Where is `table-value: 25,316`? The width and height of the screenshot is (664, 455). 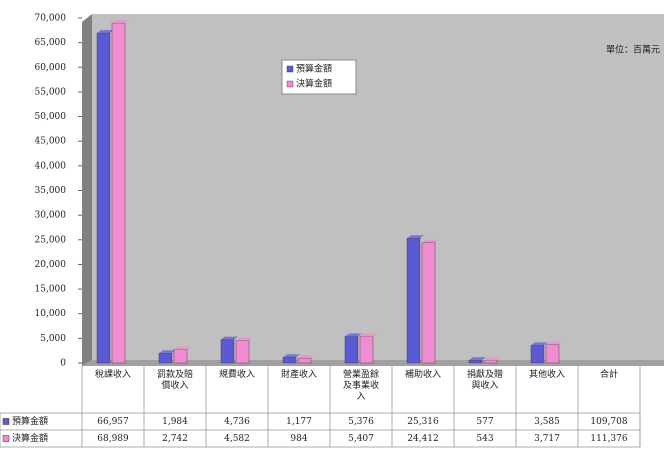 table-value: 25,316 is located at coordinates (423, 422).